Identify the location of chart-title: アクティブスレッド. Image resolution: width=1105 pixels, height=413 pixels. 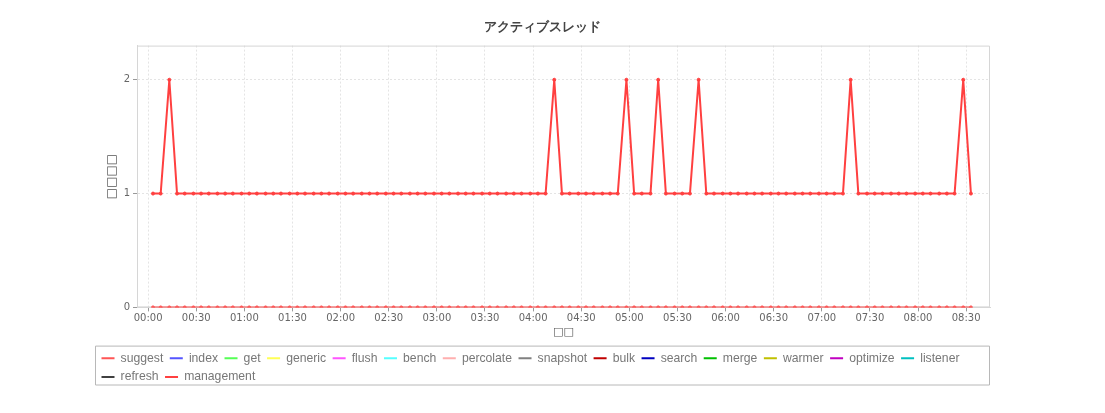
(542, 27).